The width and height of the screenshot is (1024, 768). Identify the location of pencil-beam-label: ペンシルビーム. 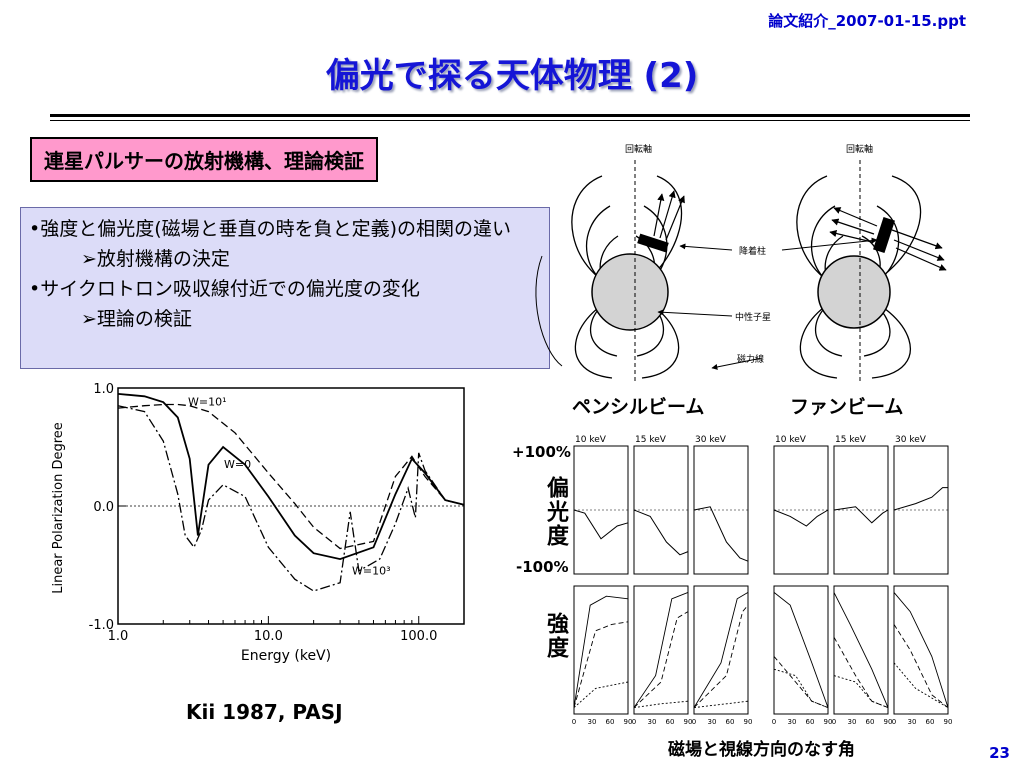
(638, 407).